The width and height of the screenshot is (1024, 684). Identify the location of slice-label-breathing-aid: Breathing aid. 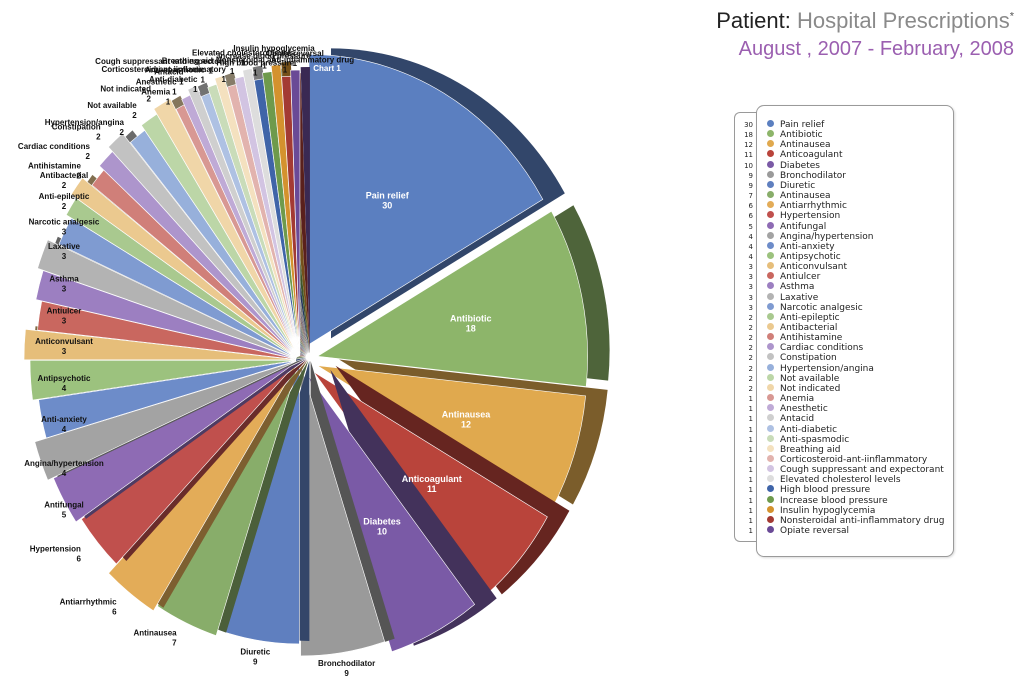
(187, 61).